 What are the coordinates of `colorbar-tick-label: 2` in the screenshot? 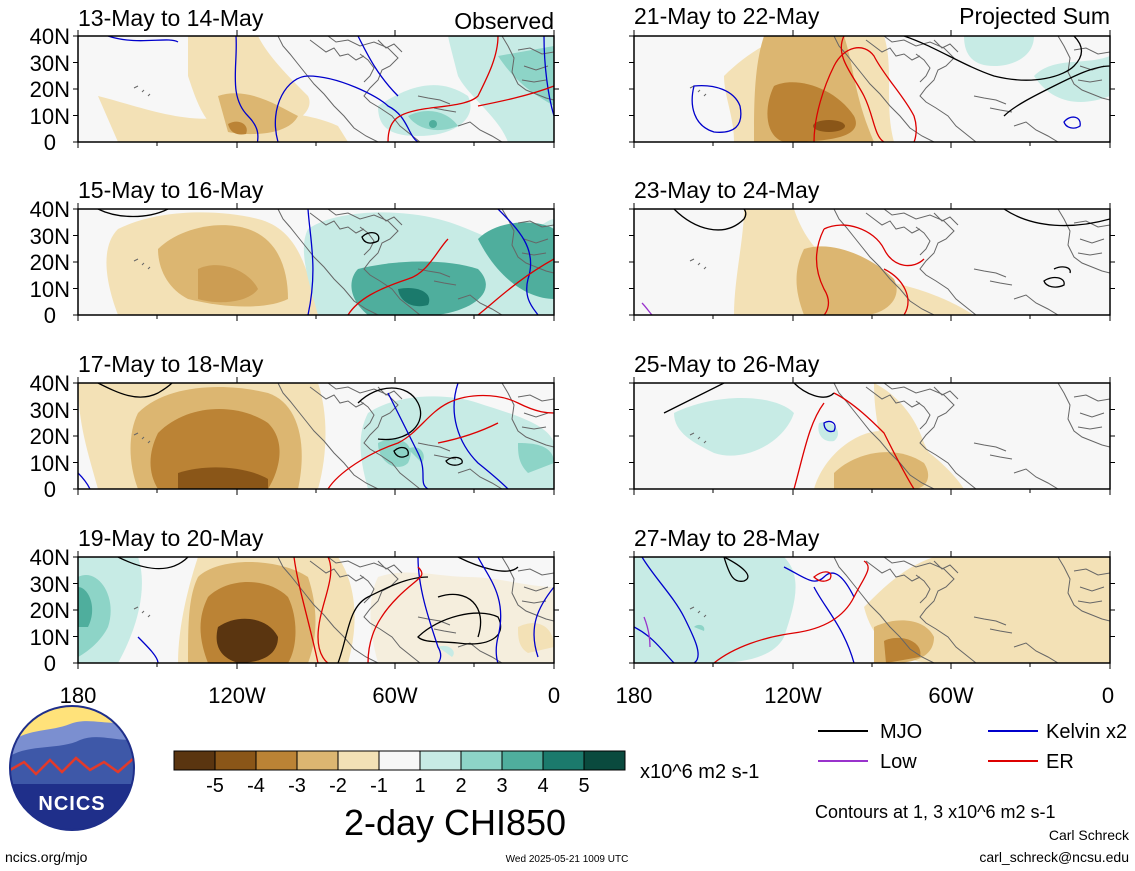 It's located at (460, 786).